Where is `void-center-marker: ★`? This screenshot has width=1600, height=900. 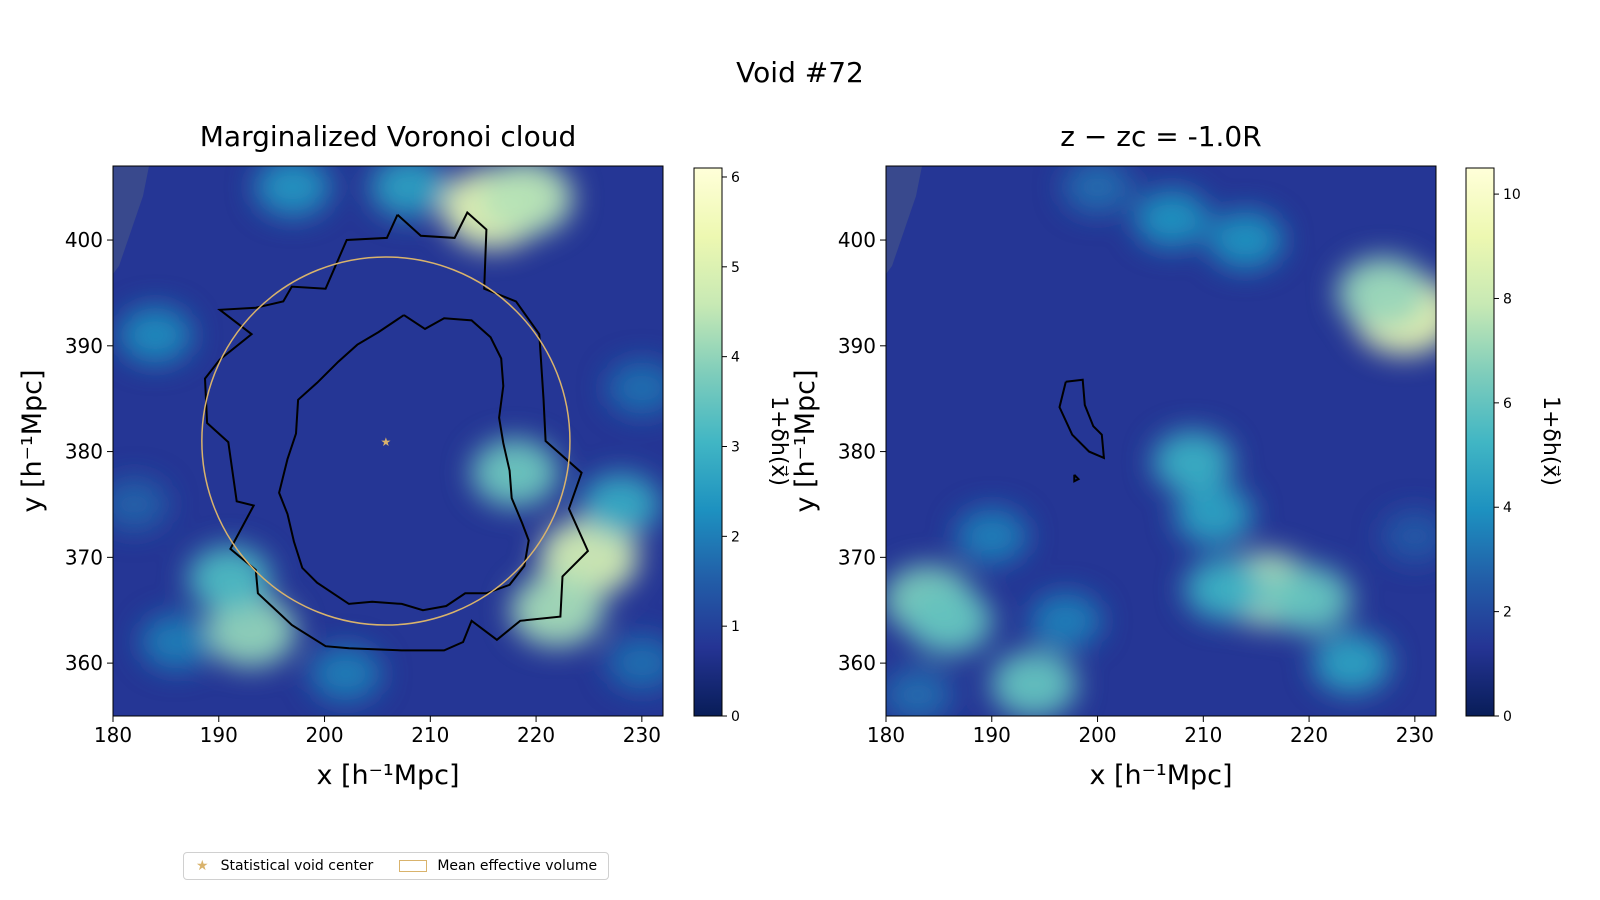 void-center-marker: ★ is located at coordinates (386, 442).